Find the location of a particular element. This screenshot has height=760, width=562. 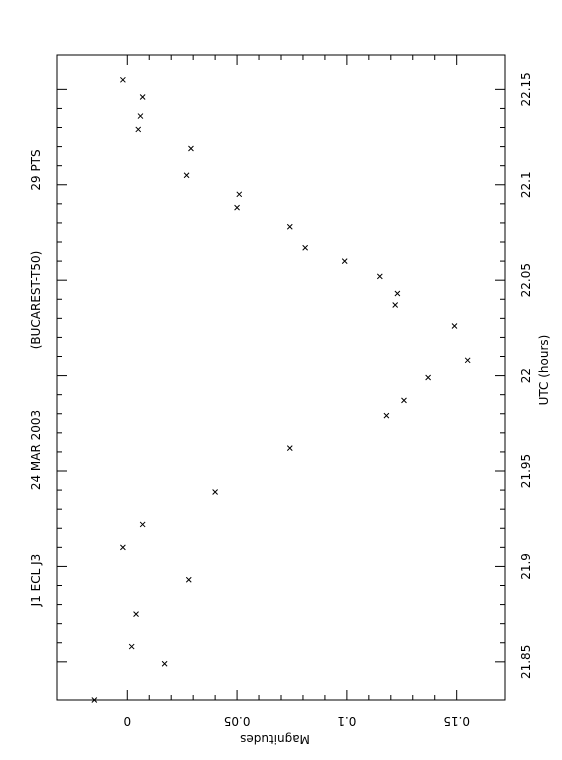

y-tick-label: 0 is located at coordinates (127, 721).